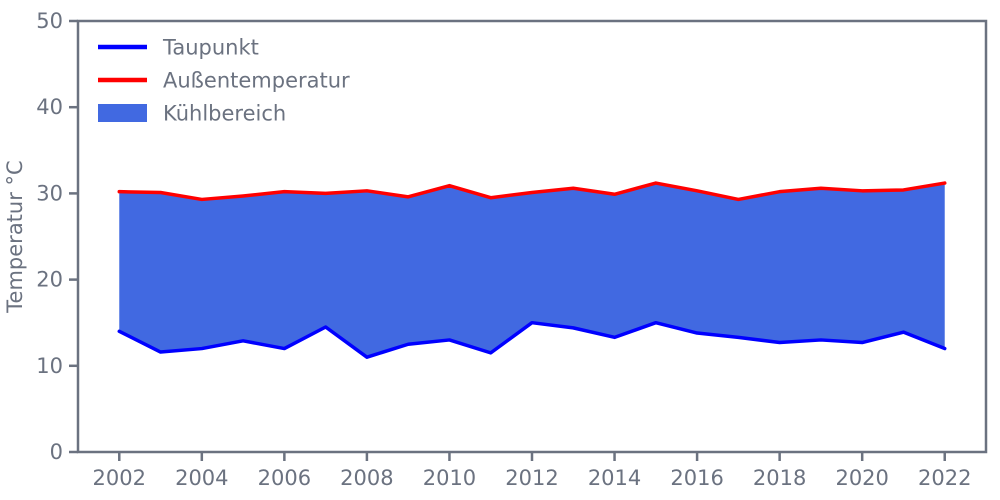  Describe the element at coordinates (944, 478) in the screenshot. I see `x-axis-tick-label: 2022` at that location.